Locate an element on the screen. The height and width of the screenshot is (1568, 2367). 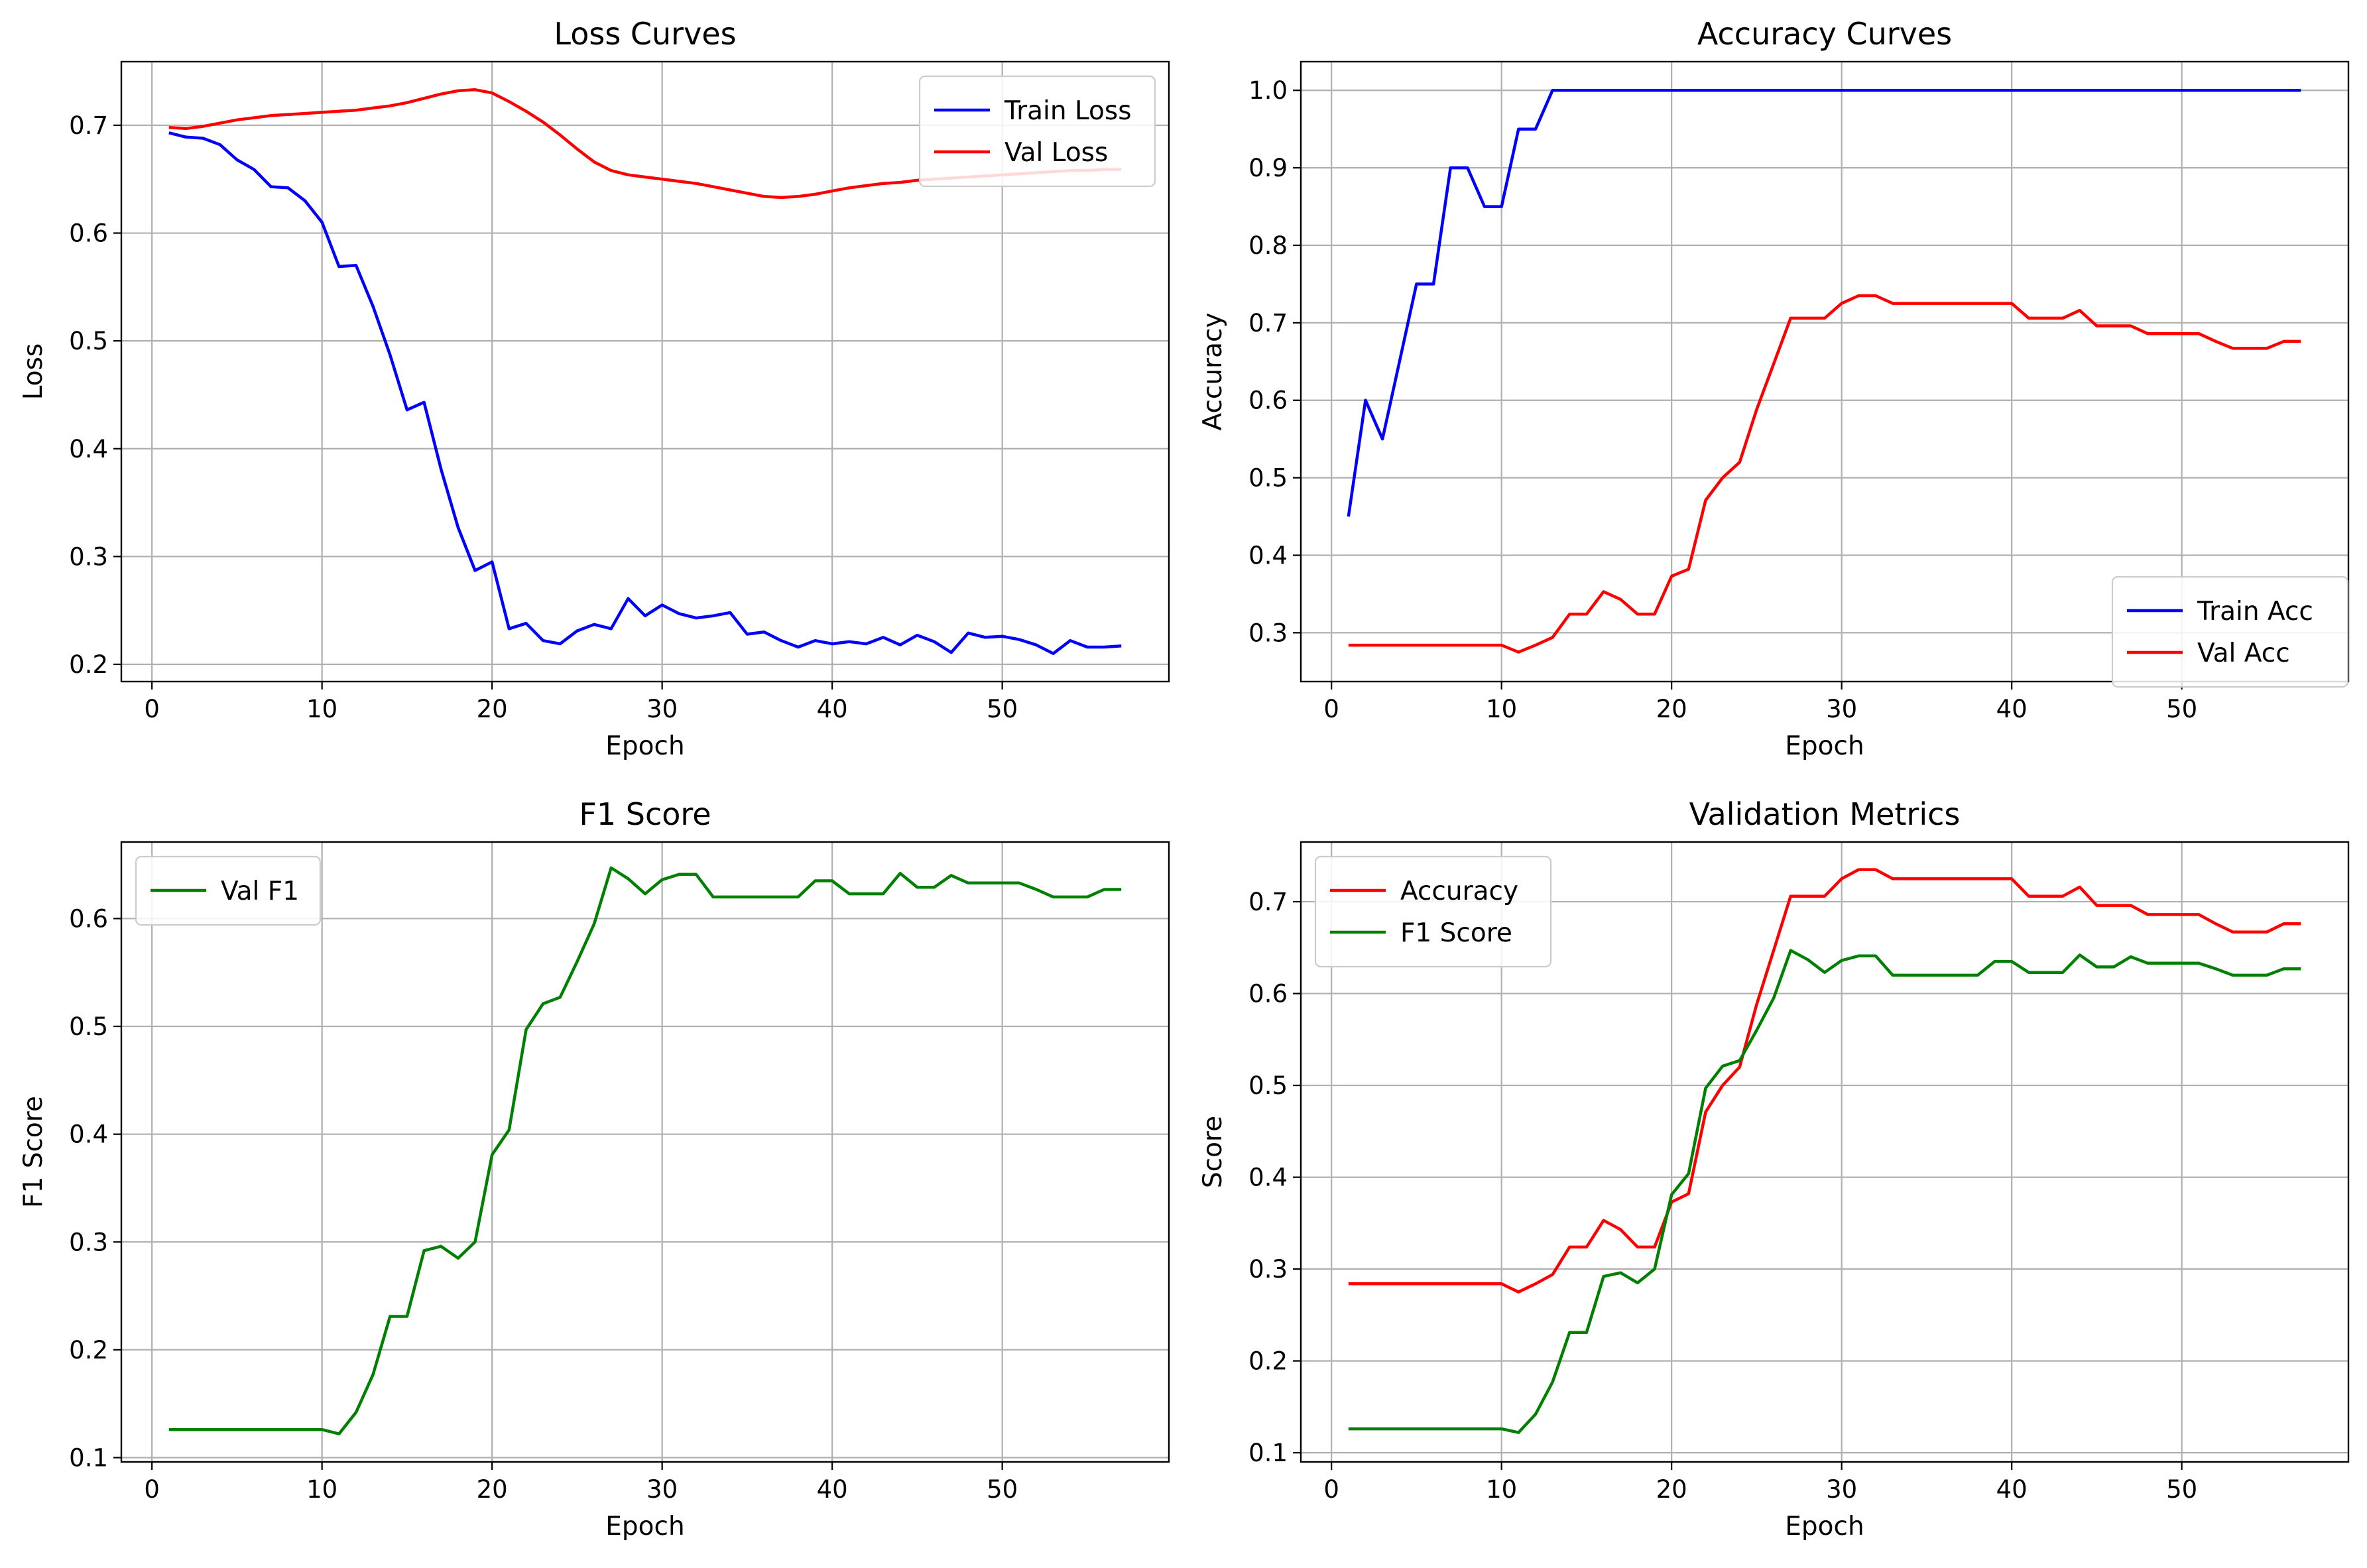
legend: Train Loss Val Loss is located at coordinates (1037, 131).